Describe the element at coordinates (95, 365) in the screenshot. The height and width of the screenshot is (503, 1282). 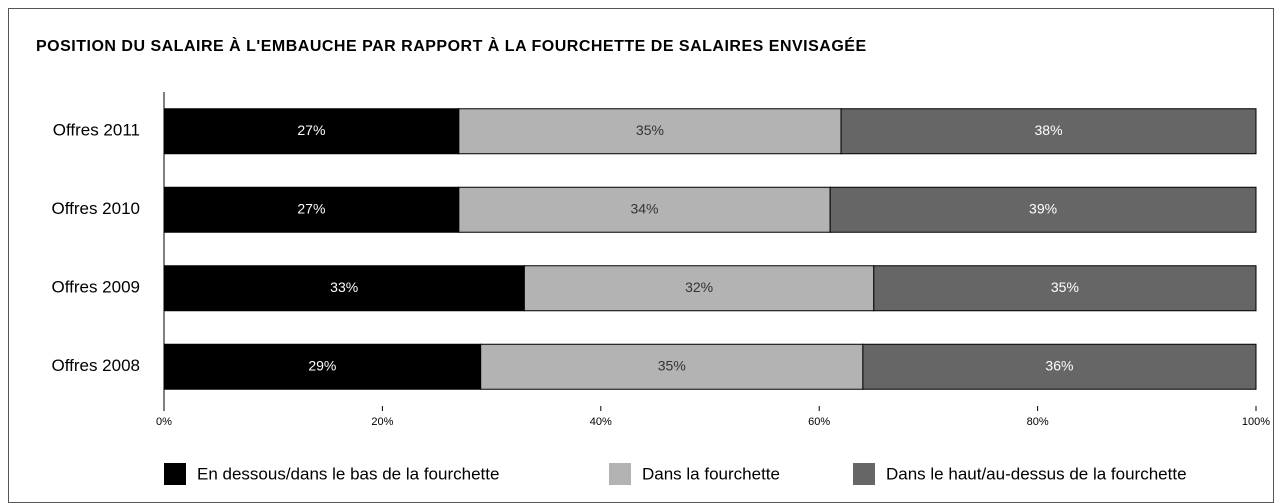
I see `y-tick-label: Offres 2008` at that location.